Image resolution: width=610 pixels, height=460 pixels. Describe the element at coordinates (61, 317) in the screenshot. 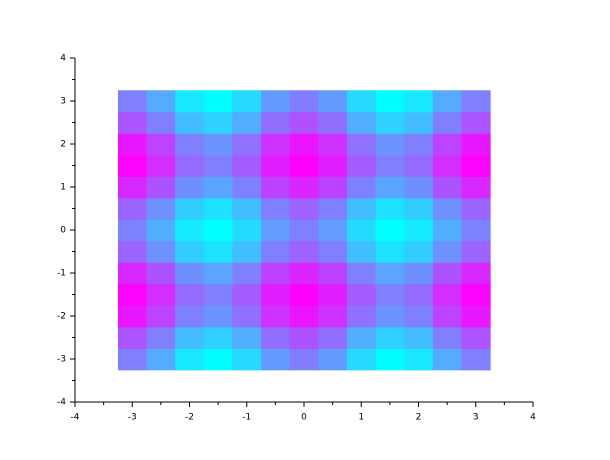

I see `y-tick-label: -2` at that location.